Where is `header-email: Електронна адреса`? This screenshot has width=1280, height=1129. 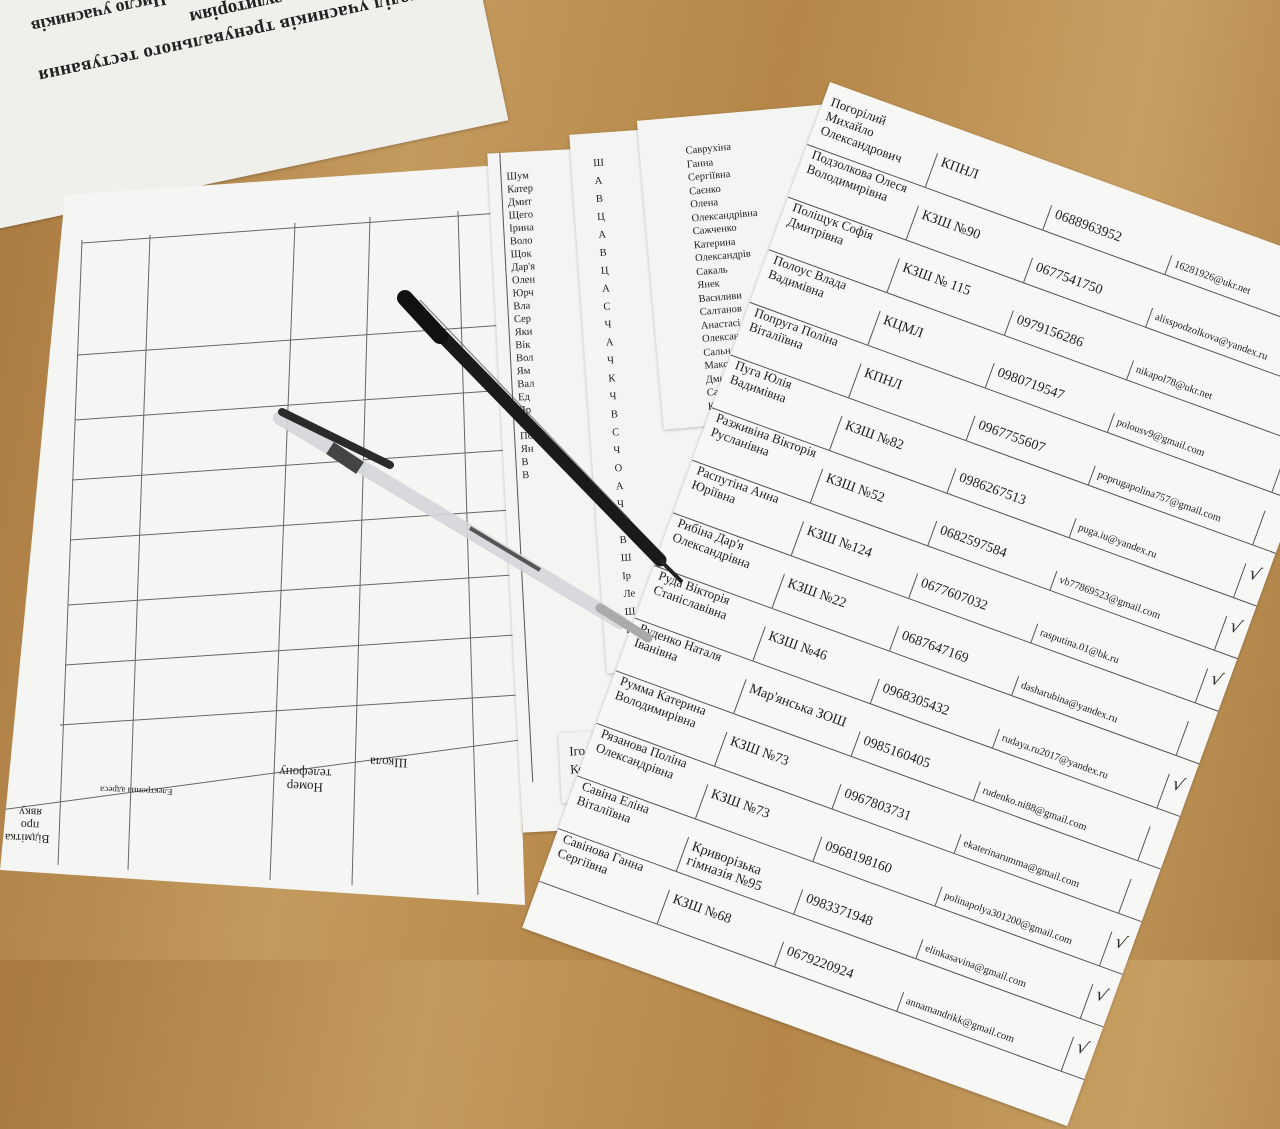
header-email: Електронна адреса is located at coordinates (136, 791).